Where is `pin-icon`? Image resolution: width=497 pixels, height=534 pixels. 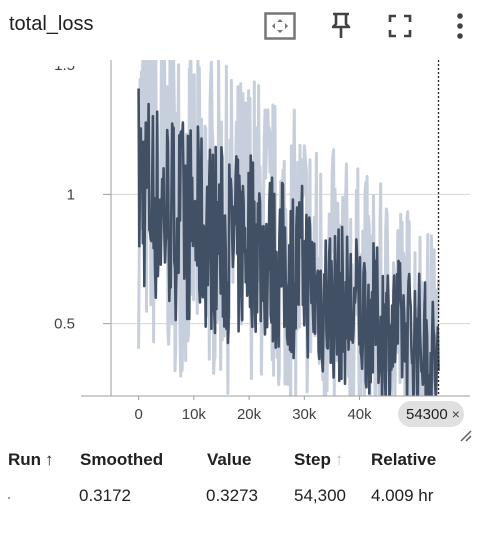 pin-icon is located at coordinates (341, 25).